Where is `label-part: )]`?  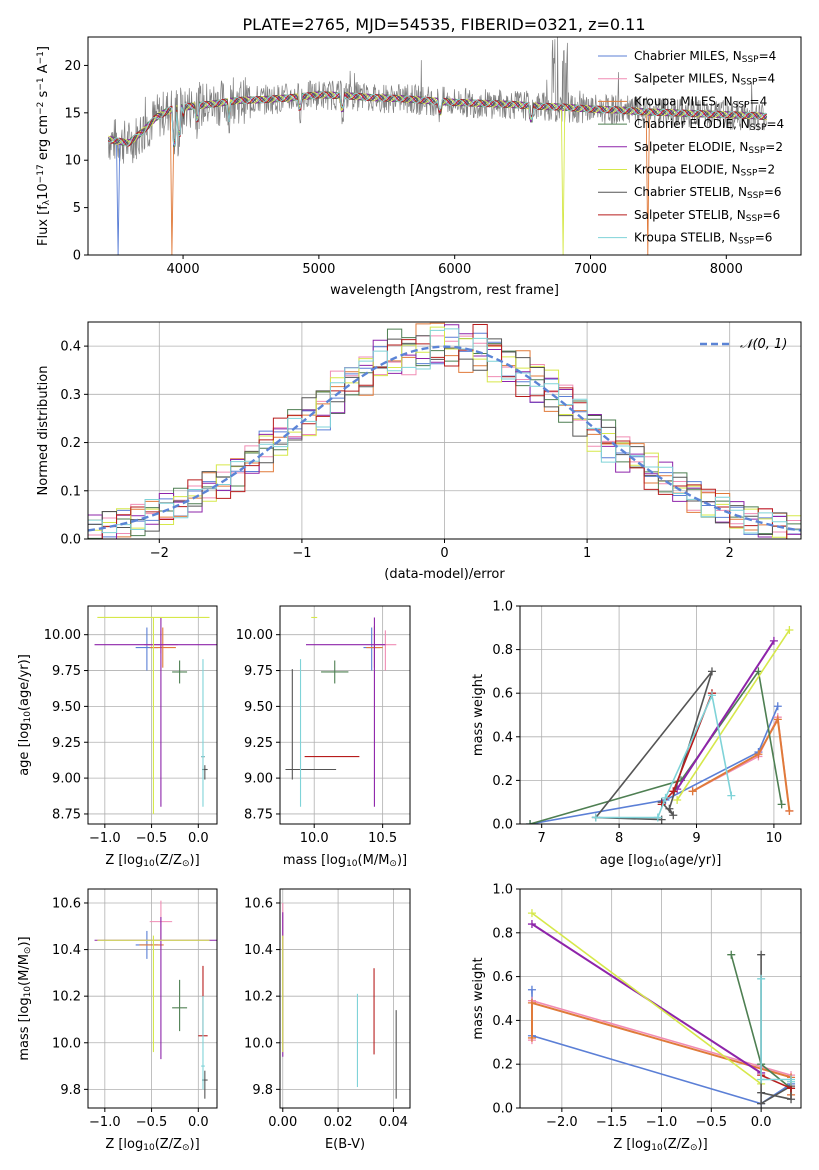 label-part: )] is located at coordinates (195, 1144).